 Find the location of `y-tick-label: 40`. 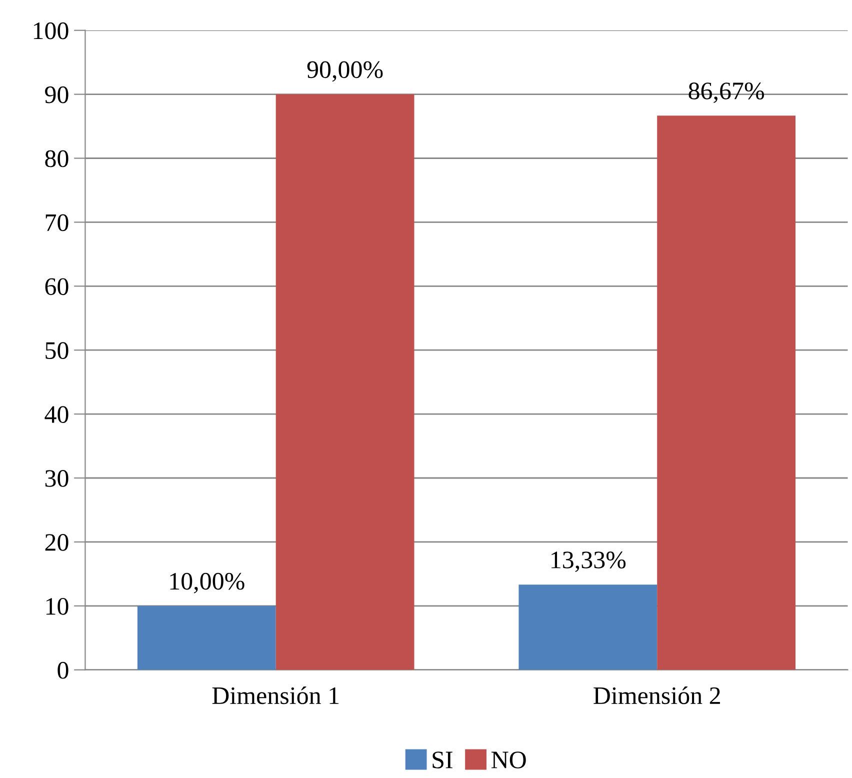

y-tick-label: 40 is located at coordinates (56, 414).